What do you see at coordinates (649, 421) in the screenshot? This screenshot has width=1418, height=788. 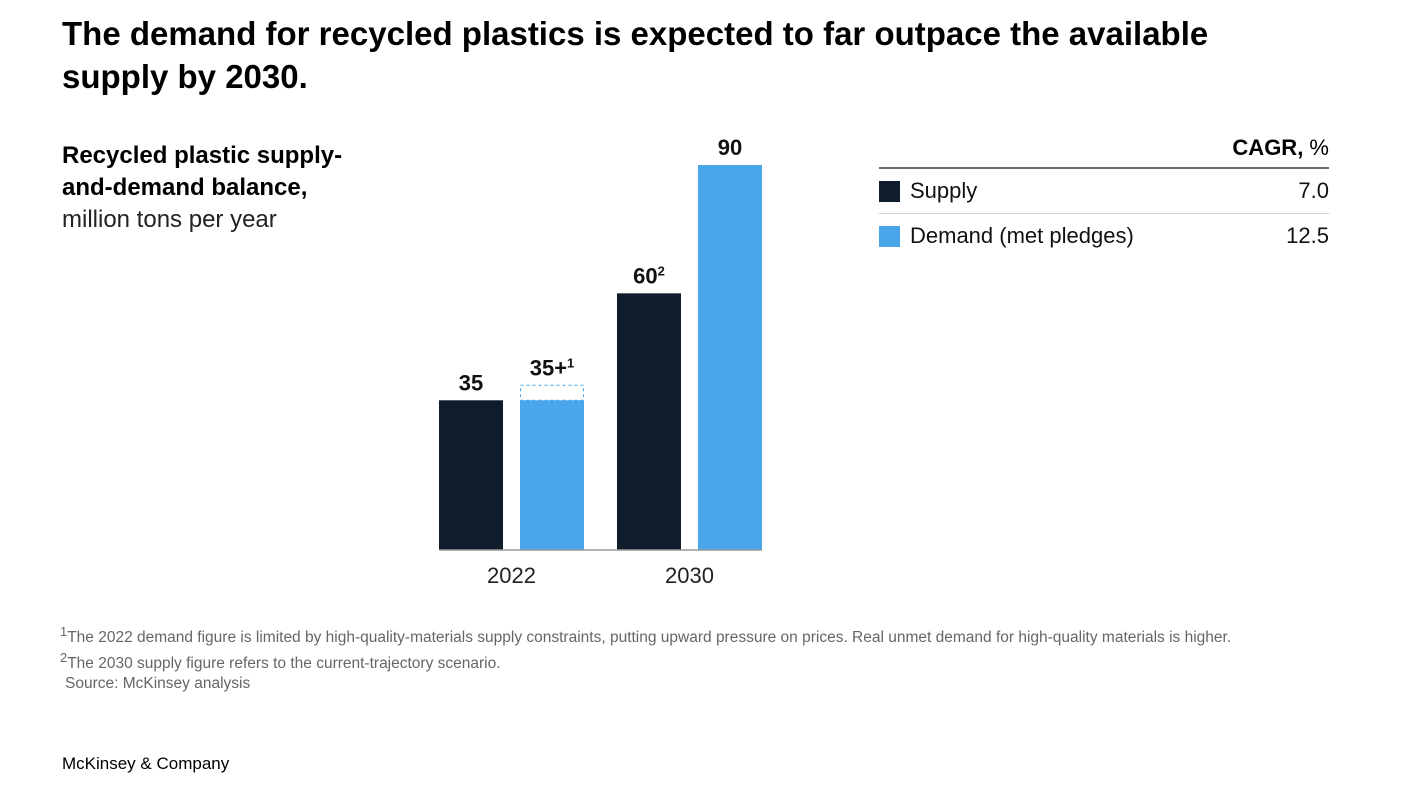 I see `bar-supply-2030` at bounding box center [649, 421].